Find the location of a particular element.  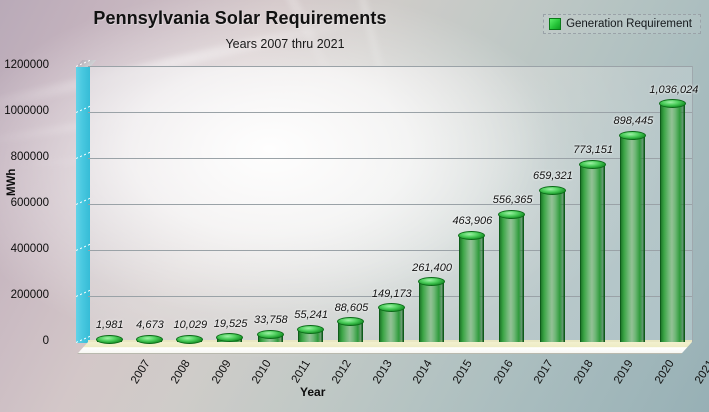

x-axis-tick-label: 2009 is located at coordinates (221, 372).